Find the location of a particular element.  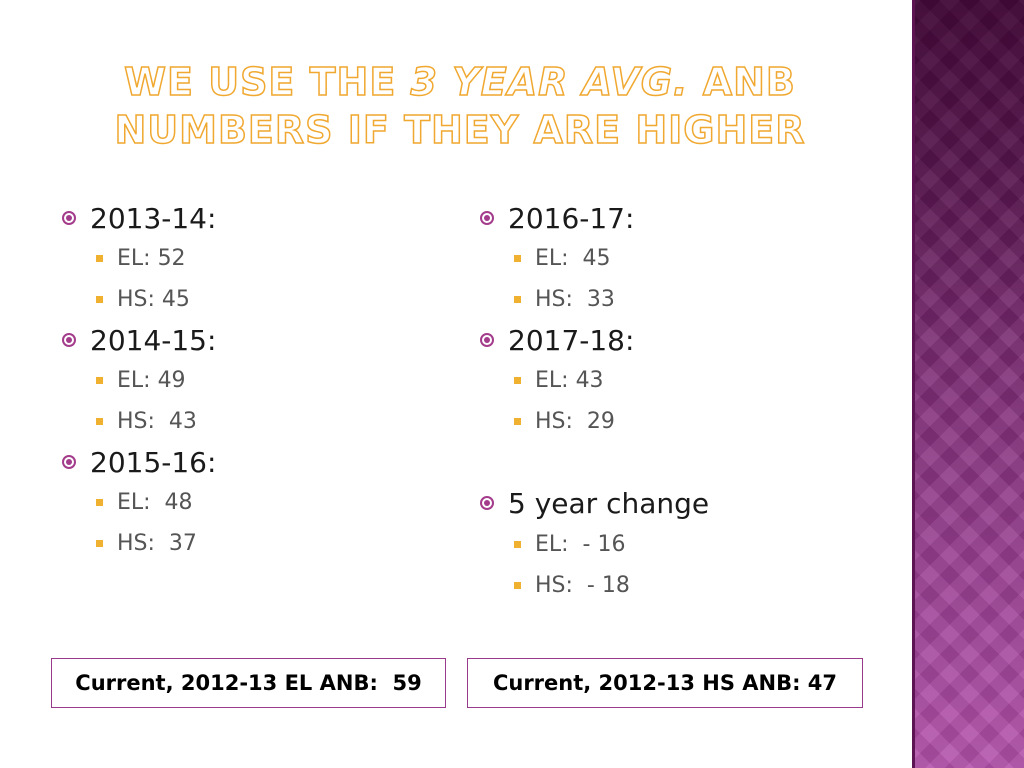

year-heading: 2015-16: is located at coordinates (153, 462).